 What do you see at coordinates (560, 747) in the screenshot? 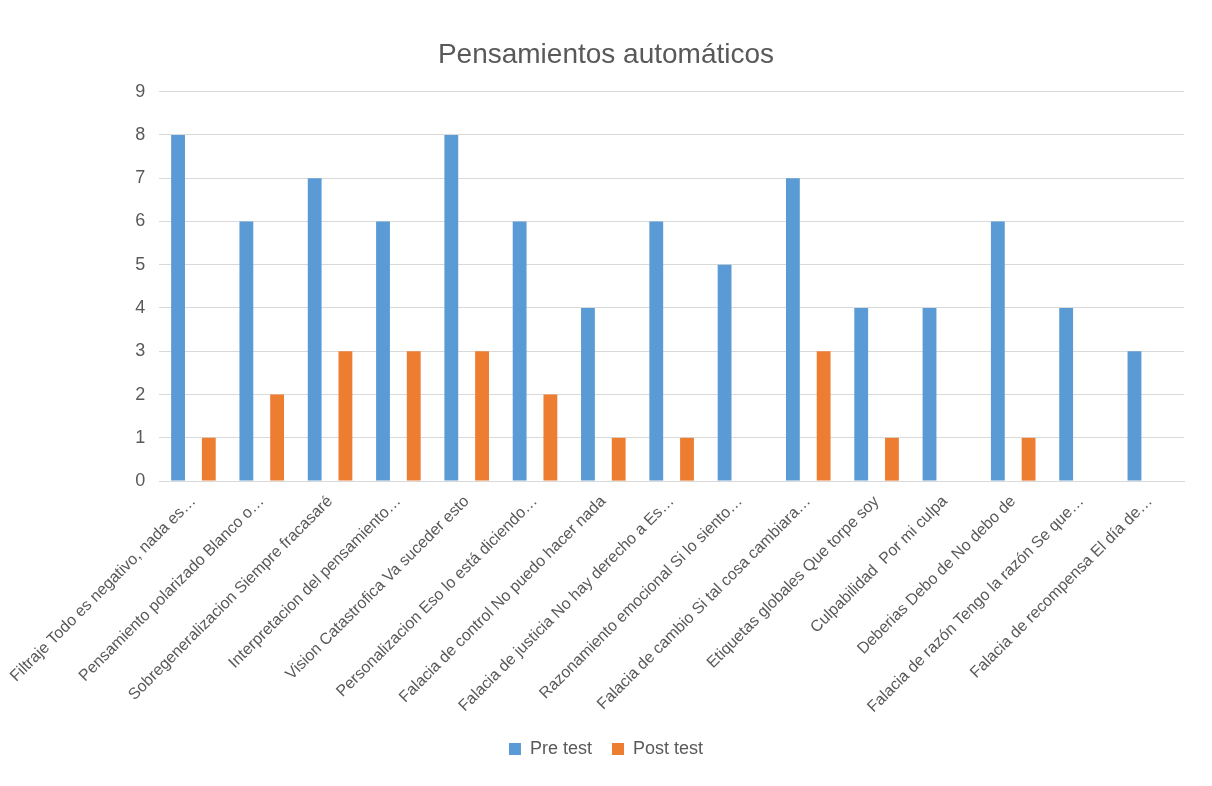
I see `legend-label: Pre test` at bounding box center [560, 747].